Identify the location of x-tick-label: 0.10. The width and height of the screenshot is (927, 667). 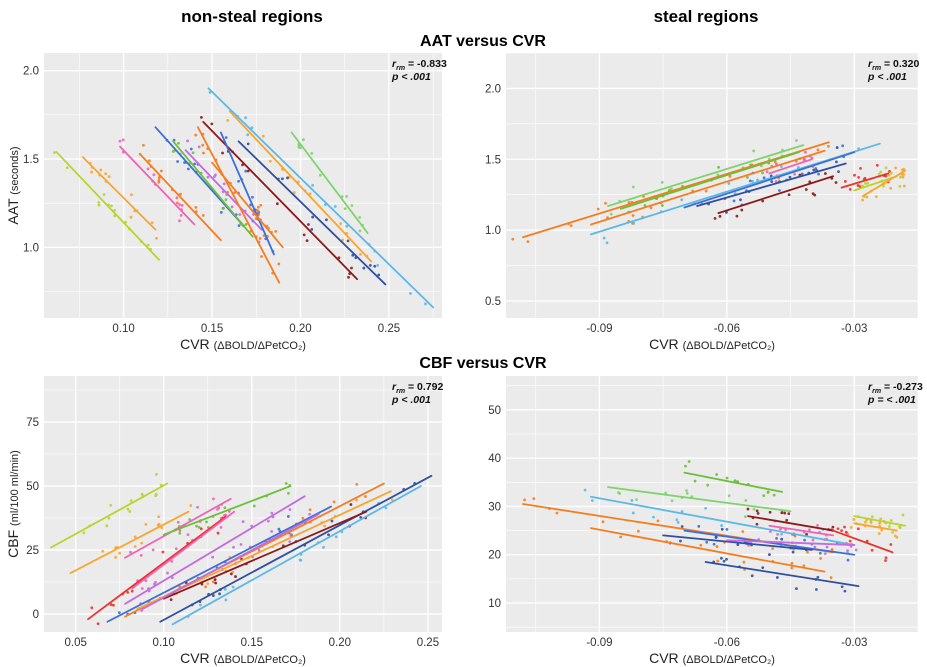
(164, 643).